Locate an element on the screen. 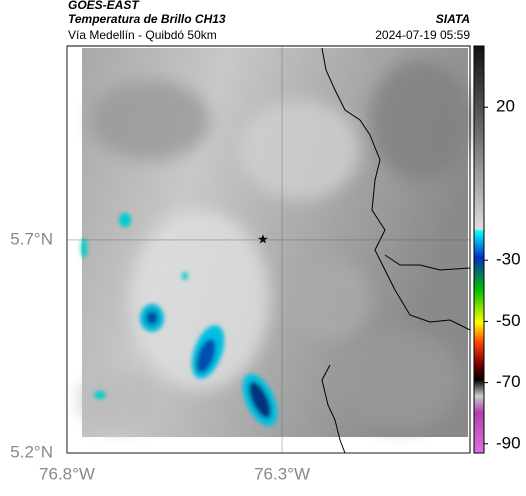 The width and height of the screenshot is (526, 496). subtitle: Temperatura de Brillo CH13 is located at coordinates (147, 19).